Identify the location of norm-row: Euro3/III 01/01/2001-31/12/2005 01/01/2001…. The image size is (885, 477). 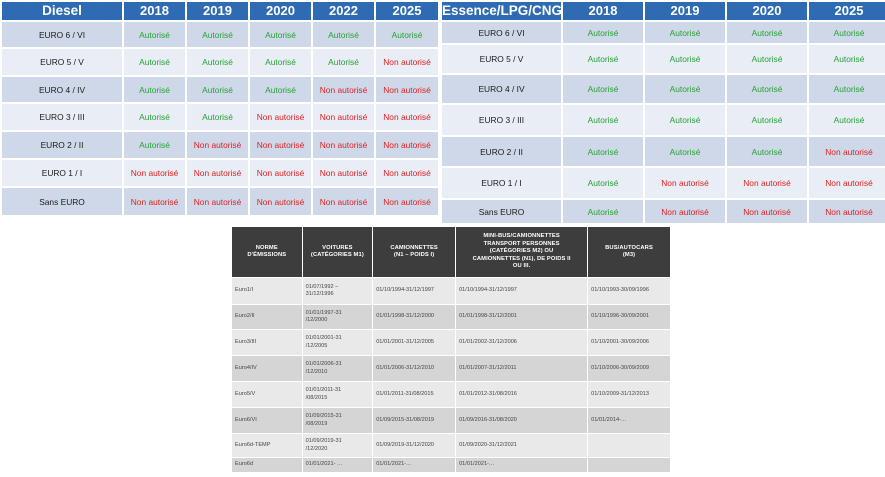
(451, 342).